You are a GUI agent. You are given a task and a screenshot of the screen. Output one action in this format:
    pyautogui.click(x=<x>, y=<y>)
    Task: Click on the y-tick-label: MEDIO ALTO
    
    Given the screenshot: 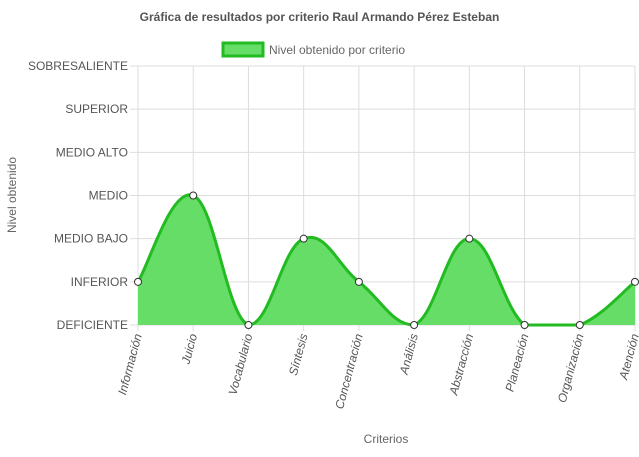 What is the action you would take?
    pyautogui.click(x=92, y=152)
    